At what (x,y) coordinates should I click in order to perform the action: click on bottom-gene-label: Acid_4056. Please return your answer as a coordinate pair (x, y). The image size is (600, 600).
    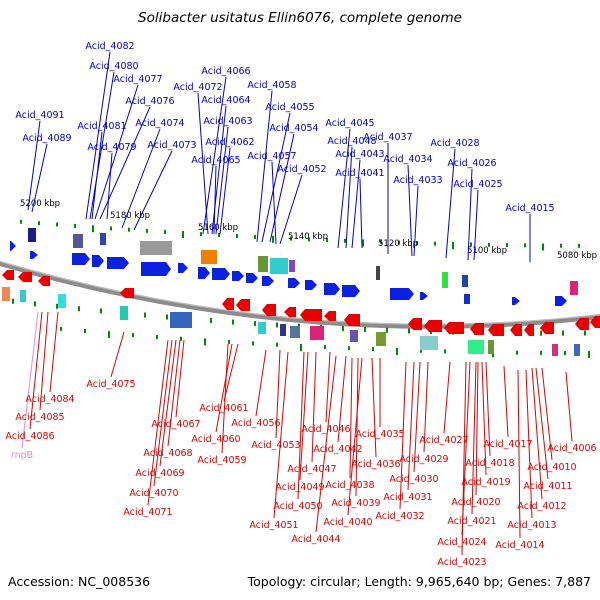
    Looking at the image, I should click on (255, 423).